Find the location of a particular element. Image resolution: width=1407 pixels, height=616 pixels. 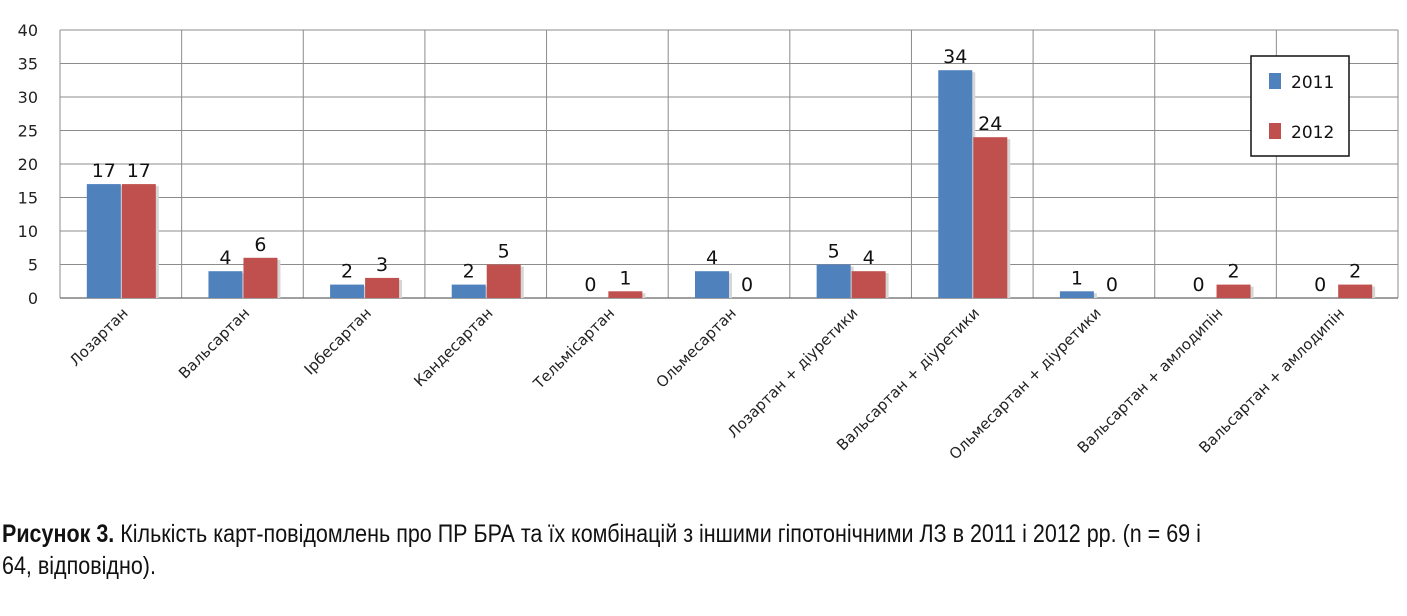

y-tick-label: 0 is located at coordinates (33, 298).